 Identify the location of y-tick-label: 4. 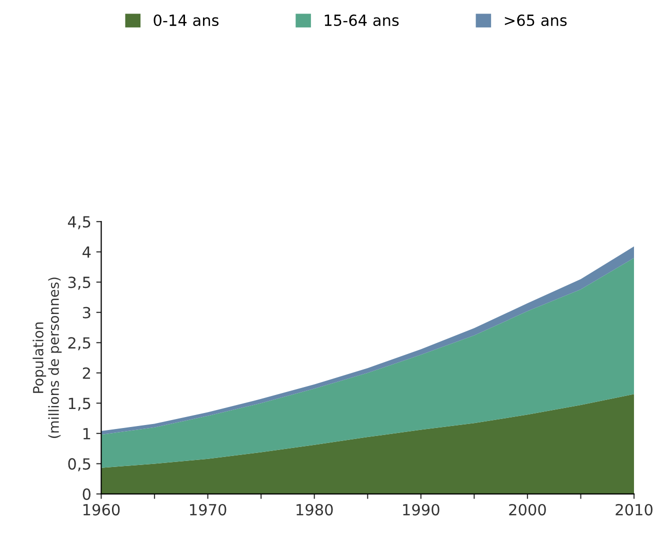
(86, 252).